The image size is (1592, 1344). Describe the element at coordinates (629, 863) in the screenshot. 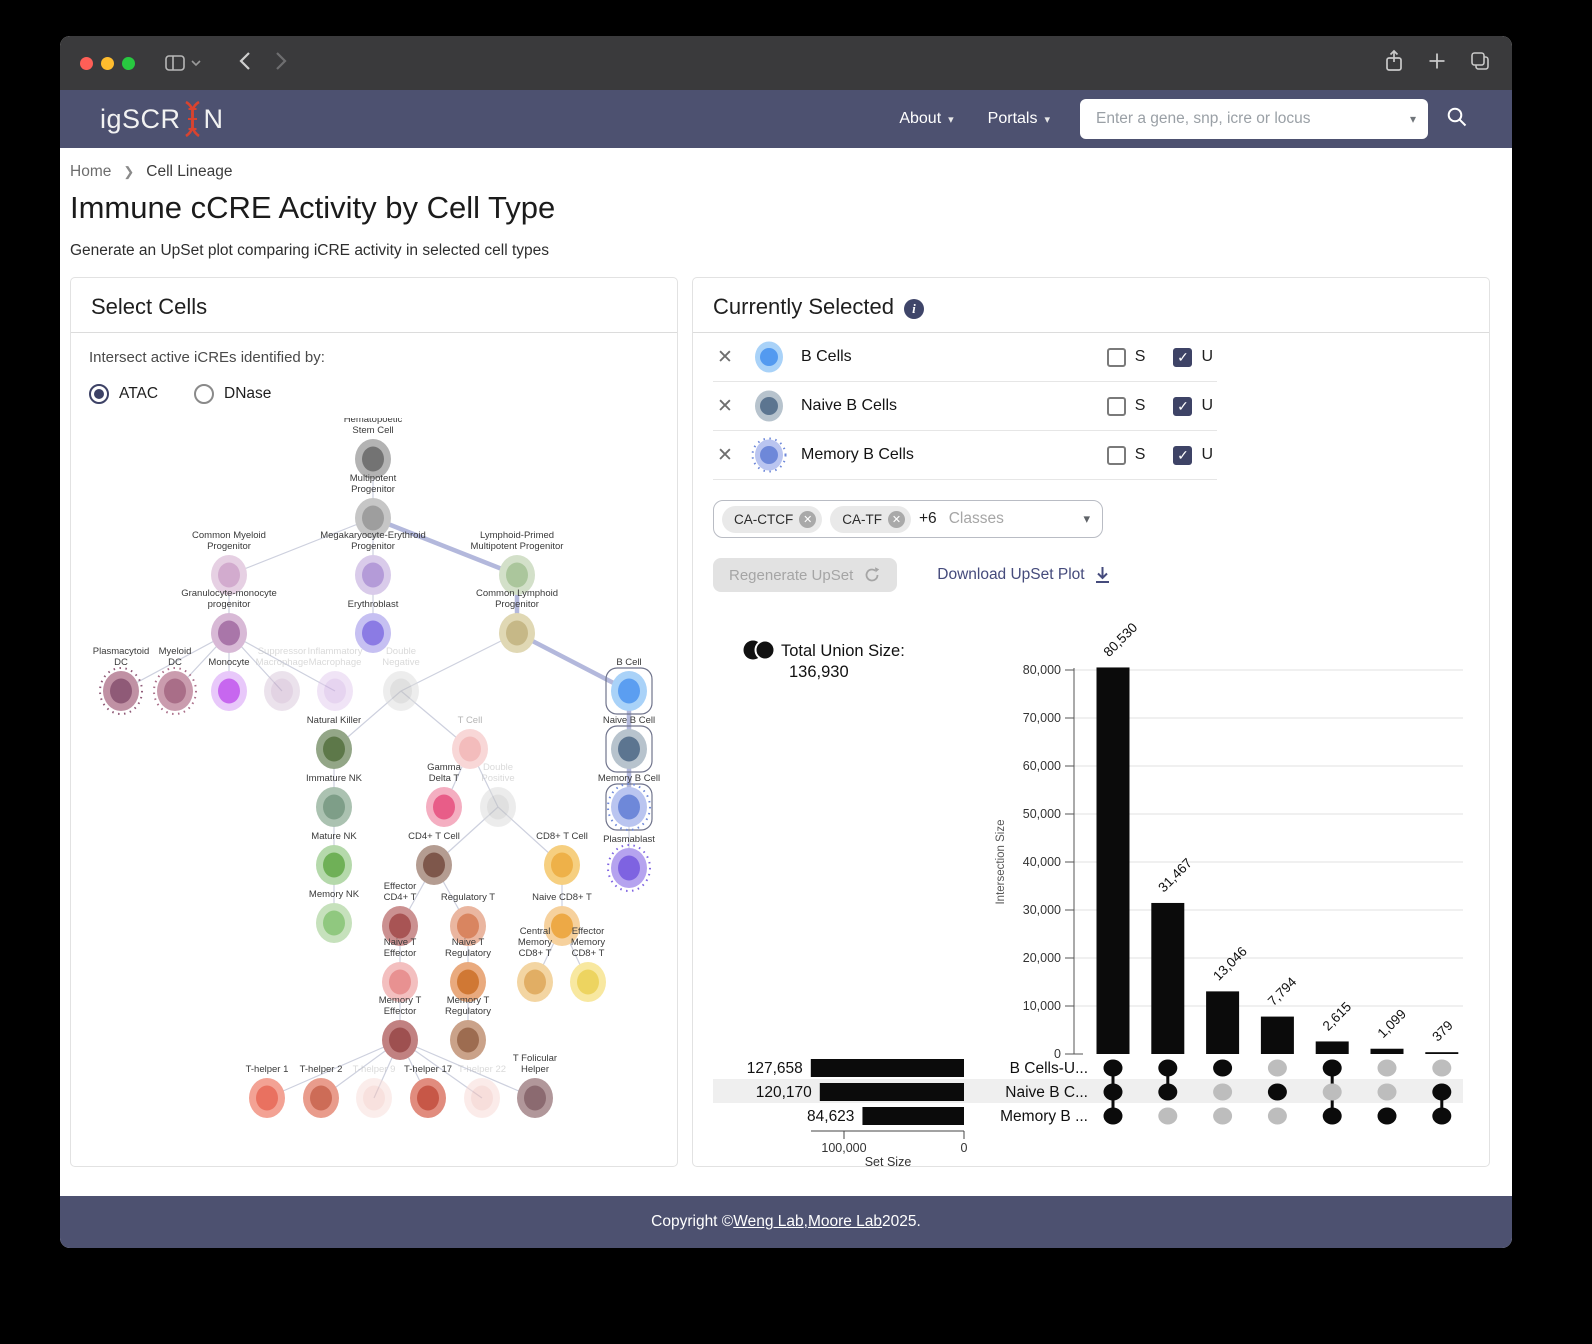

I see `tree-node-pb: Plasmablast` at that location.